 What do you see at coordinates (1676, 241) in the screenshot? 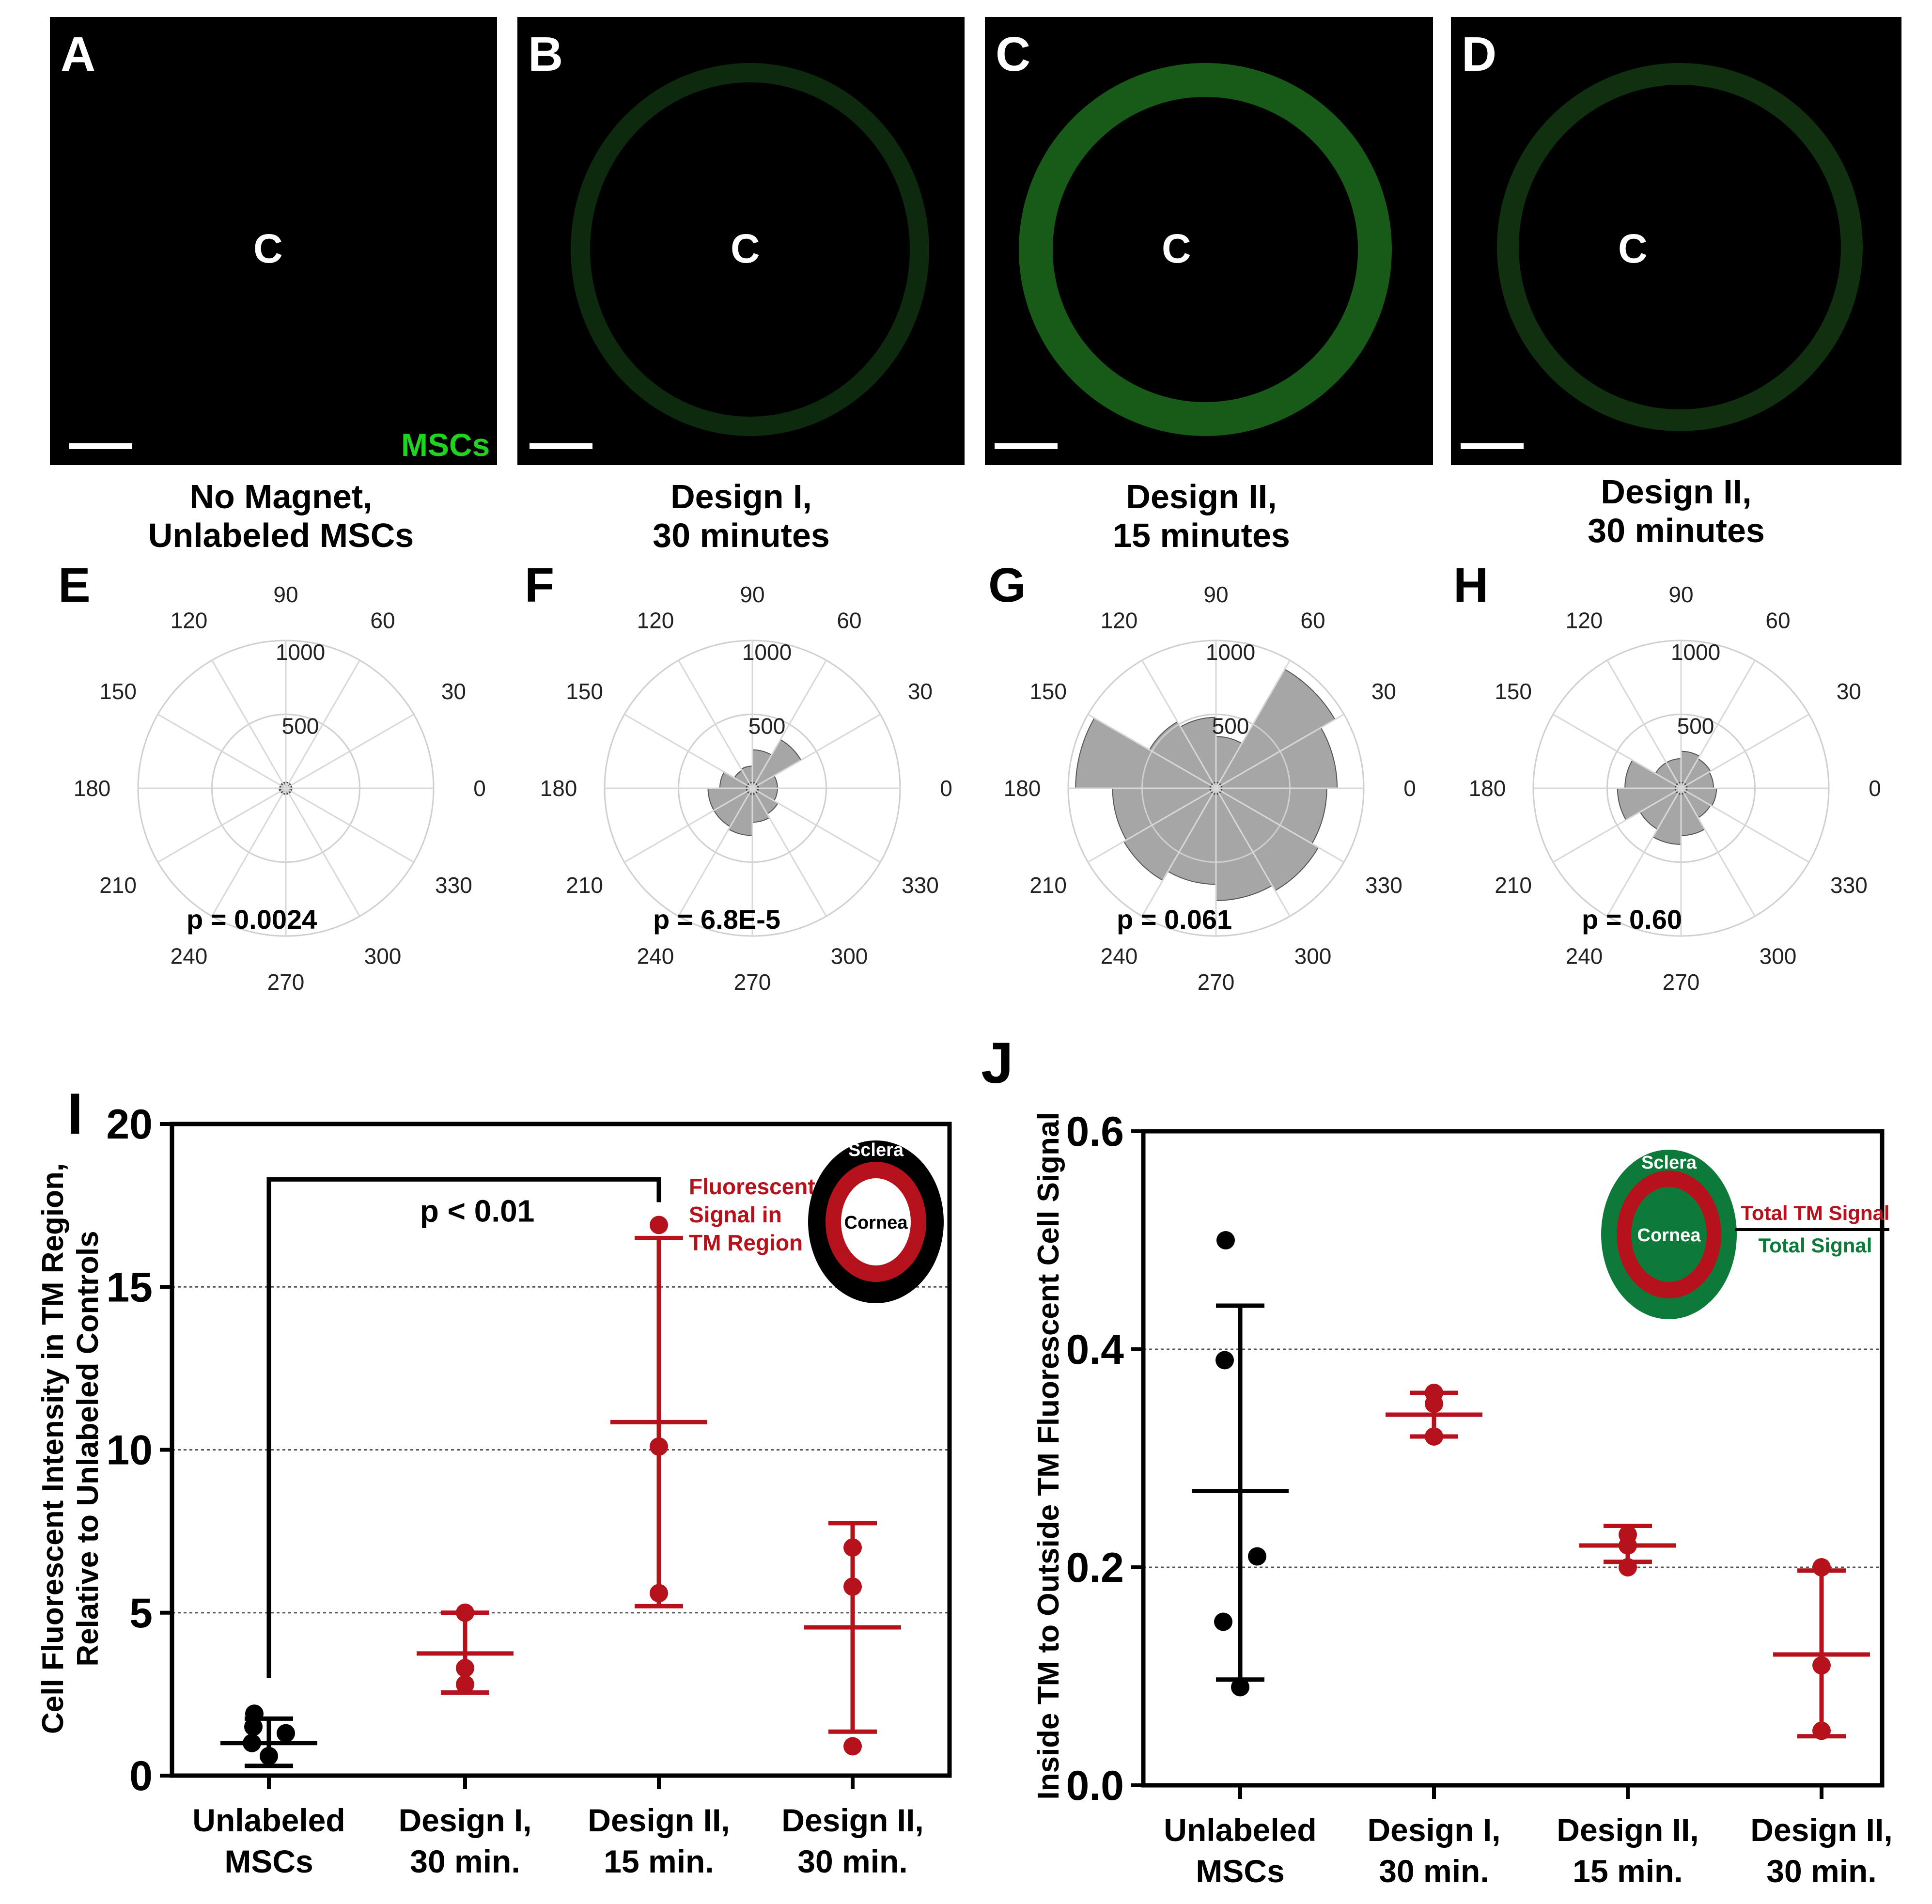
I see `micrograph-d: D C` at bounding box center [1676, 241].